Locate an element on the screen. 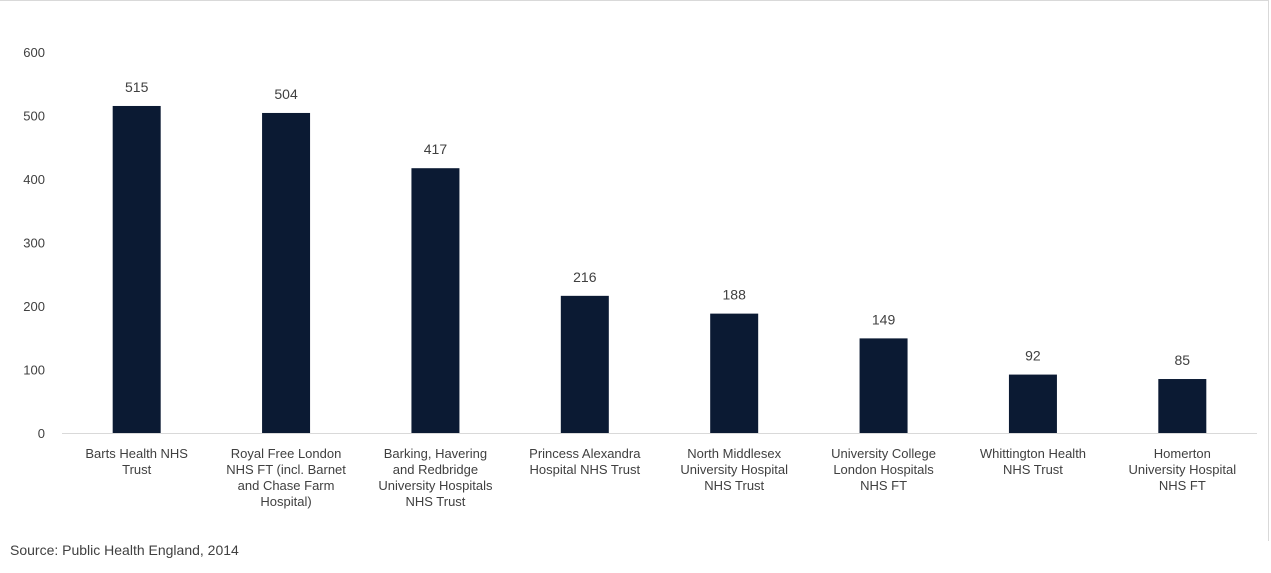  data-label: 515 is located at coordinates (137, 87).